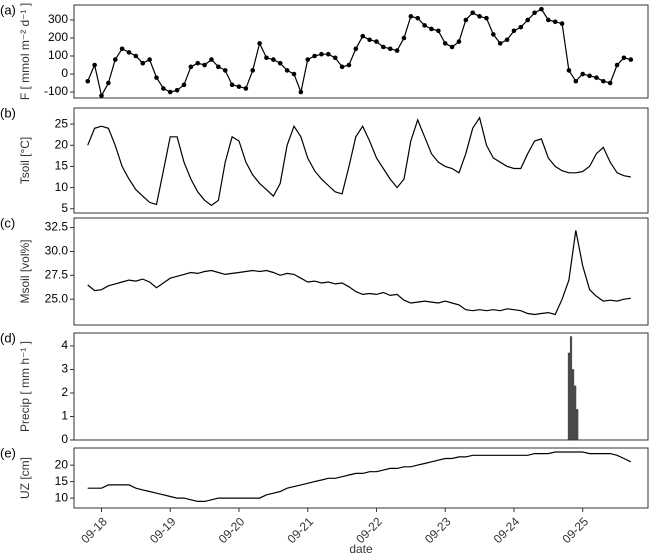 The width and height of the screenshot is (650, 557). Describe the element at coordinates (25, 160) in the screenshot. I see `y-axis-title: Tsoil [°C]` at that location.